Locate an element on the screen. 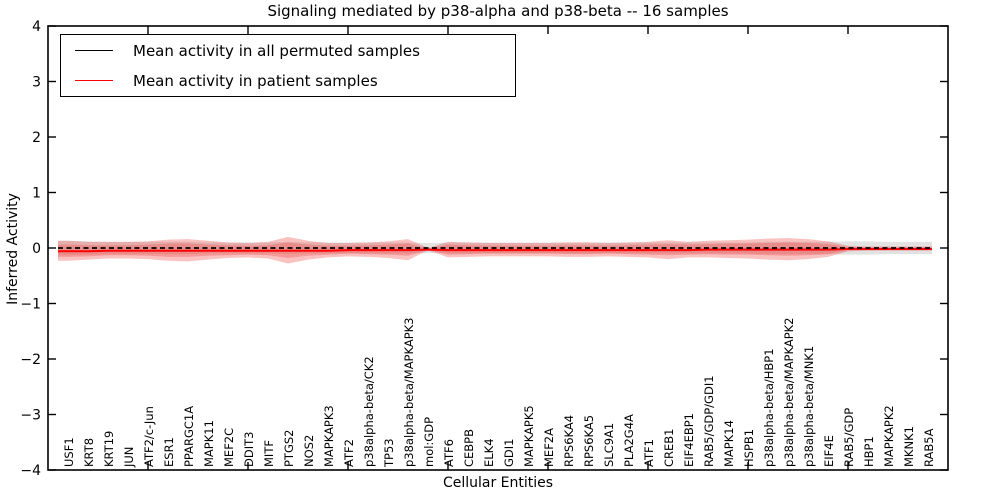 The height and width of the screenshot is (500, 1000). x-tick-label: RAB5A is located at coordinates (929, 447).